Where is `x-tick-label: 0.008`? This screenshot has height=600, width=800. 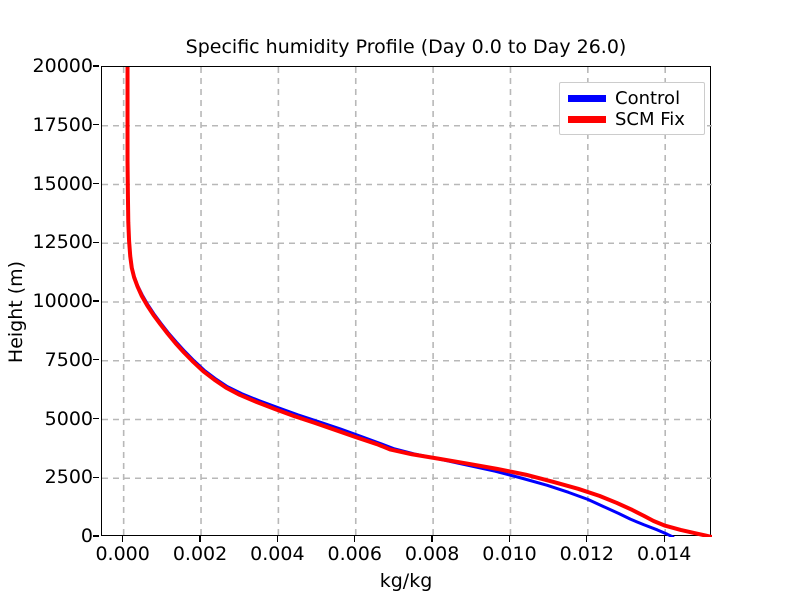 x-tick-label: 0.008 is located at coordinates (432, 554).